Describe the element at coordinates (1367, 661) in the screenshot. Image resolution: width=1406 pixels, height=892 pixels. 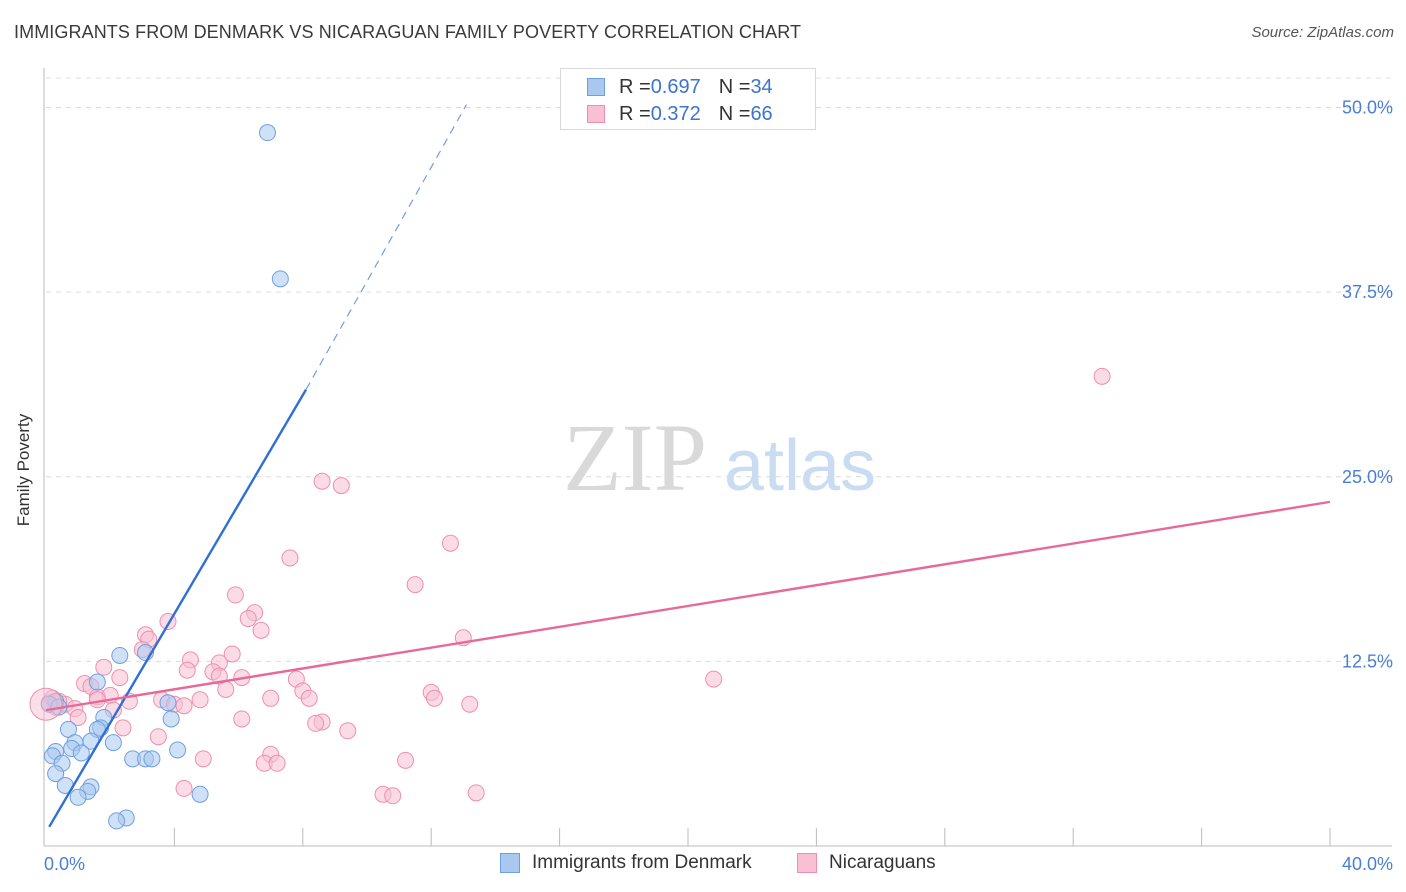
I see `y-tick-label: 12.5%` at that location.